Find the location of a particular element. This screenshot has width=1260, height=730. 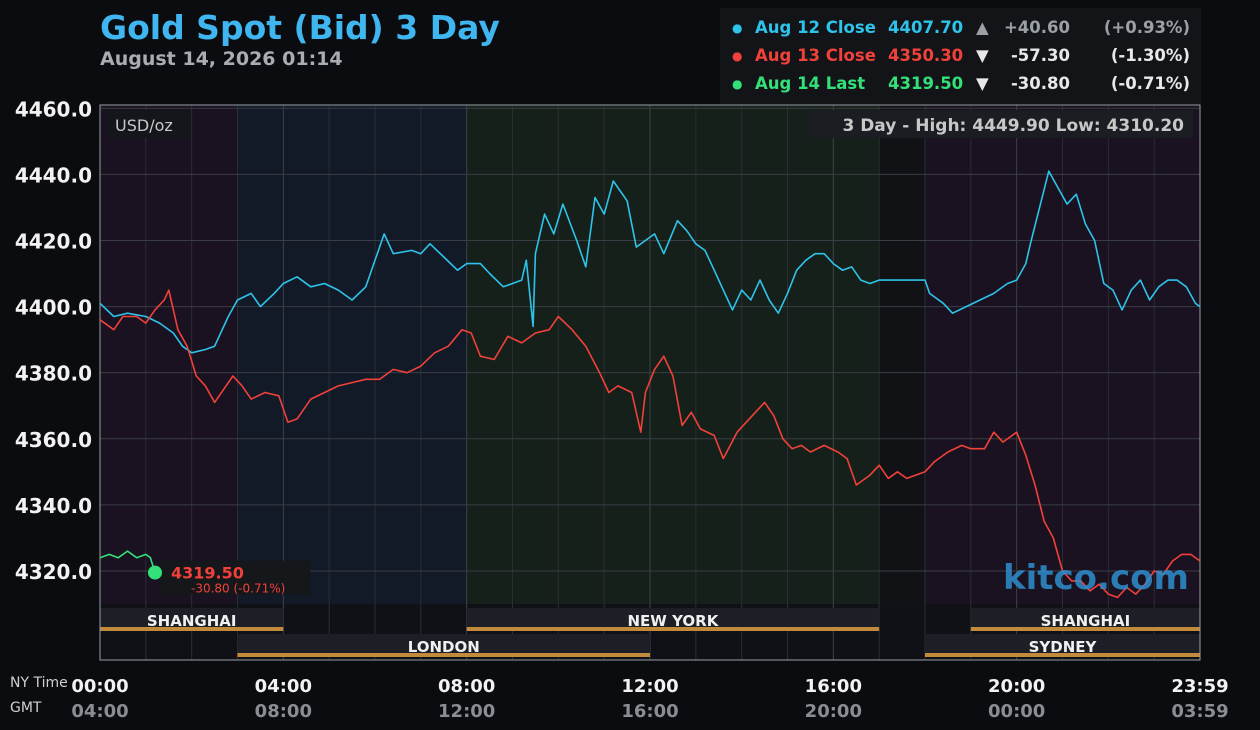

x-tick-label-gmt: 04:00 is located at coordinates (99, 711).